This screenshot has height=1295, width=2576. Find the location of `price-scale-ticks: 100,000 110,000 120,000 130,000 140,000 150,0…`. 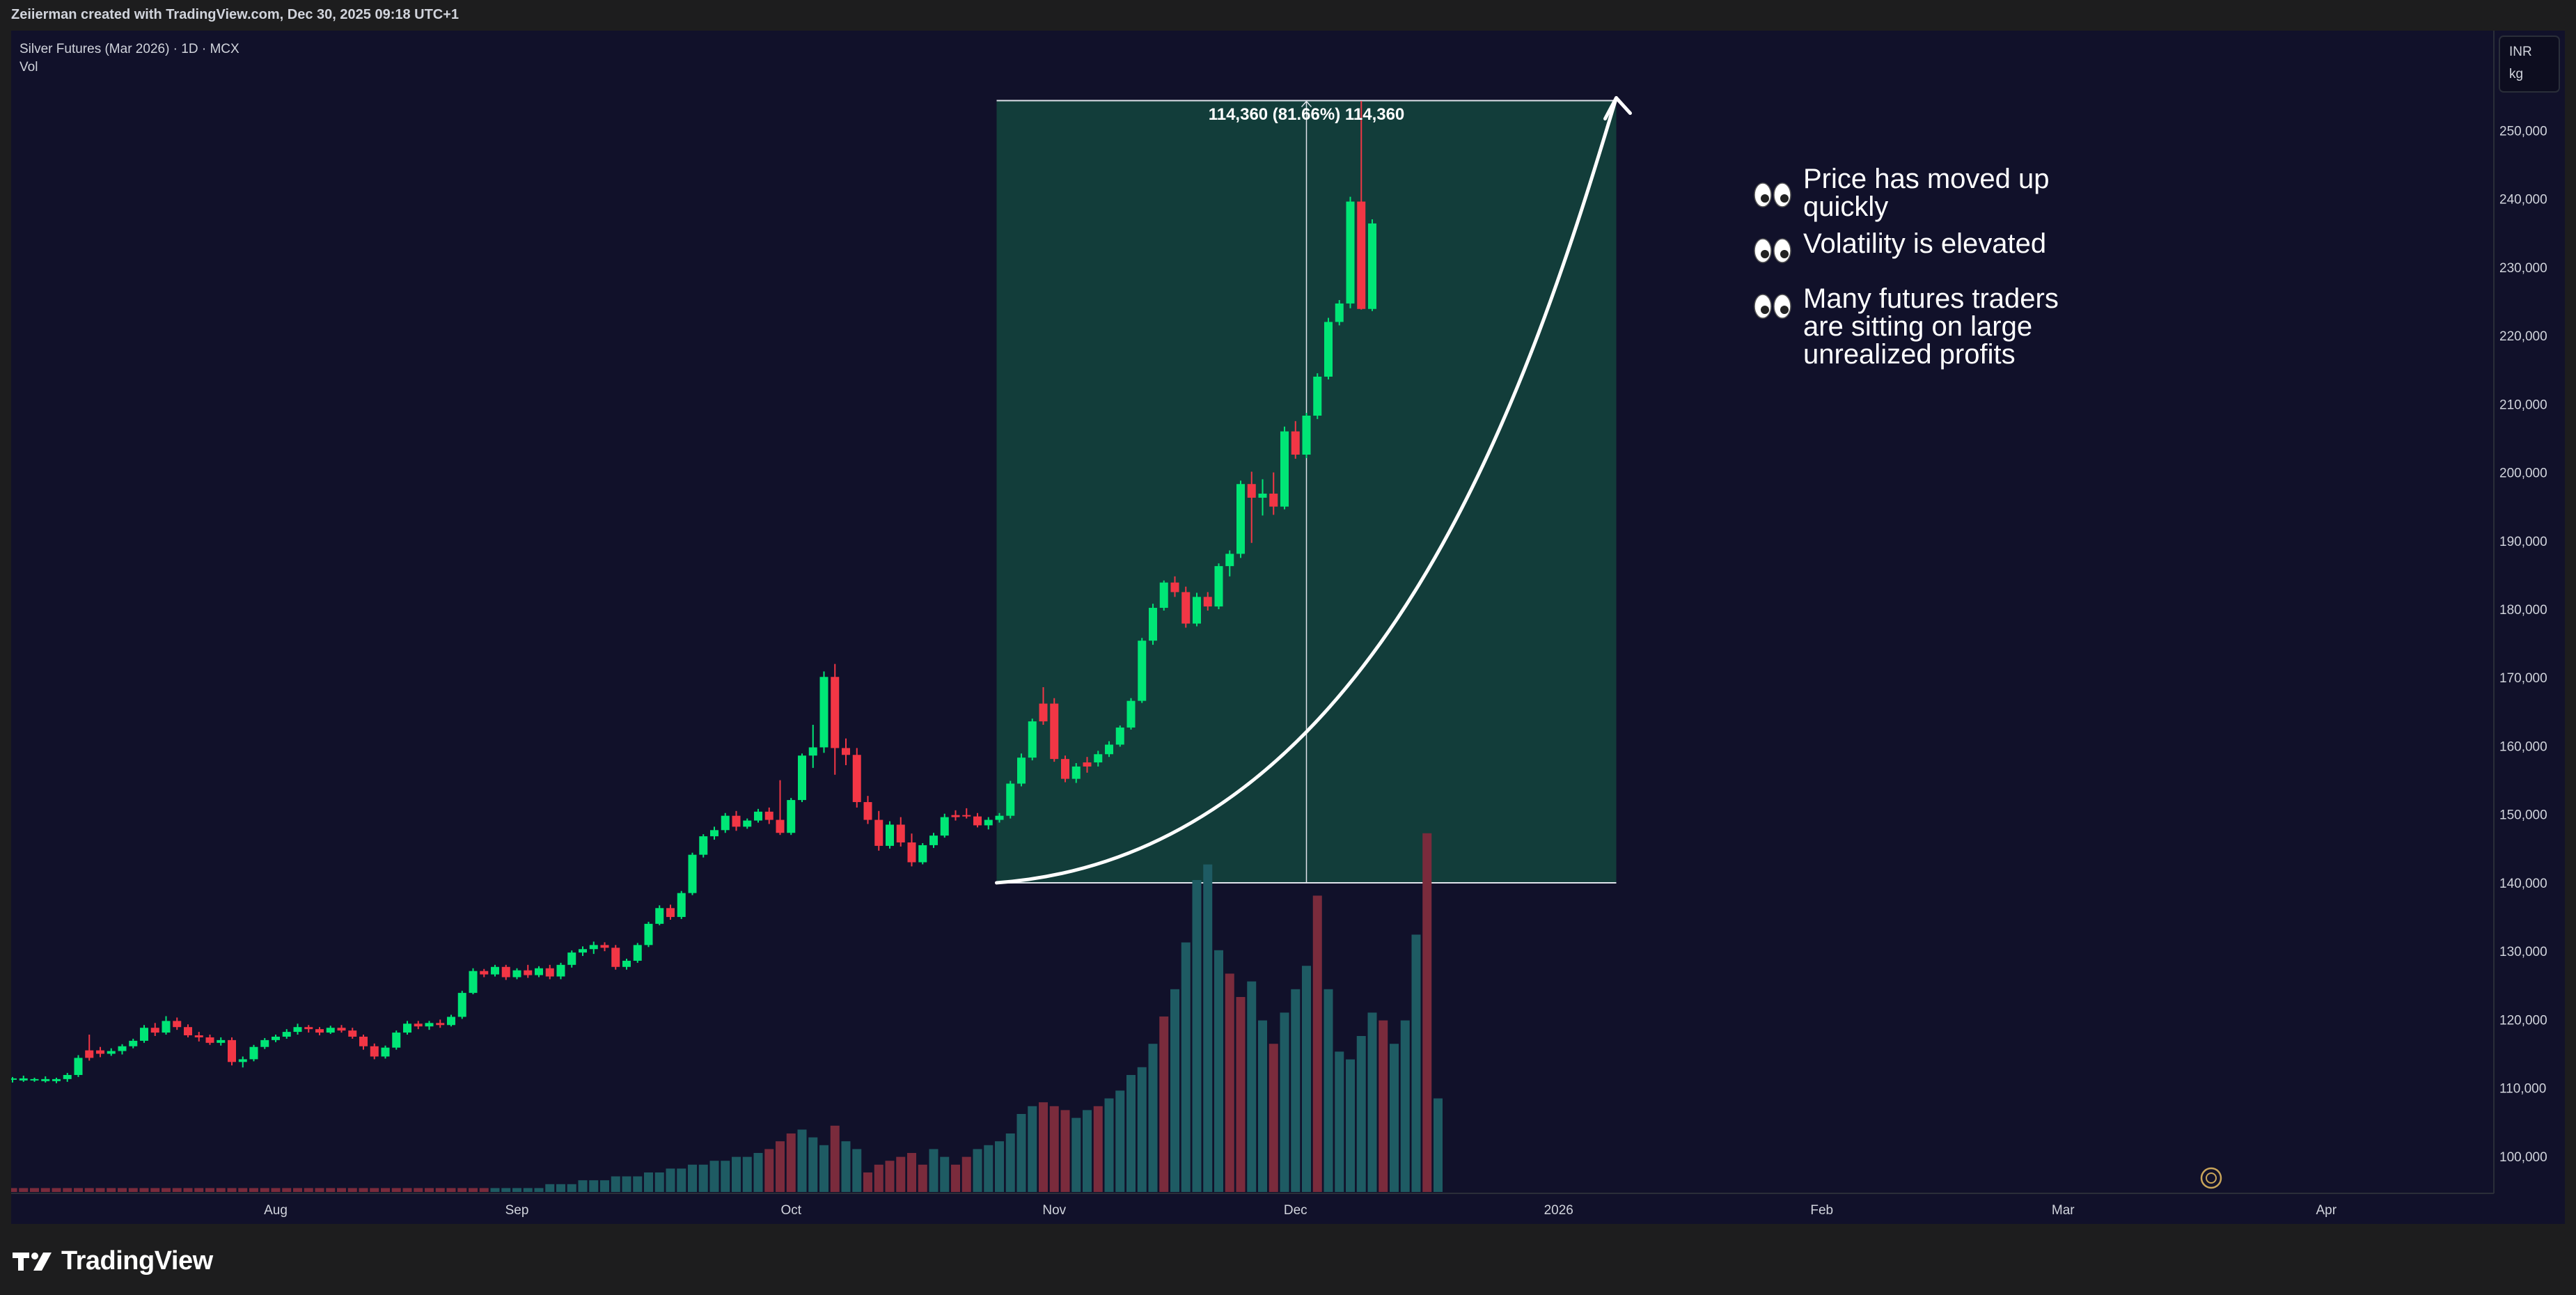

price-scale-ticks: 100,000 110,000 120,000 130,000 140,000 150,0… is located at coordinates (2523, 611).